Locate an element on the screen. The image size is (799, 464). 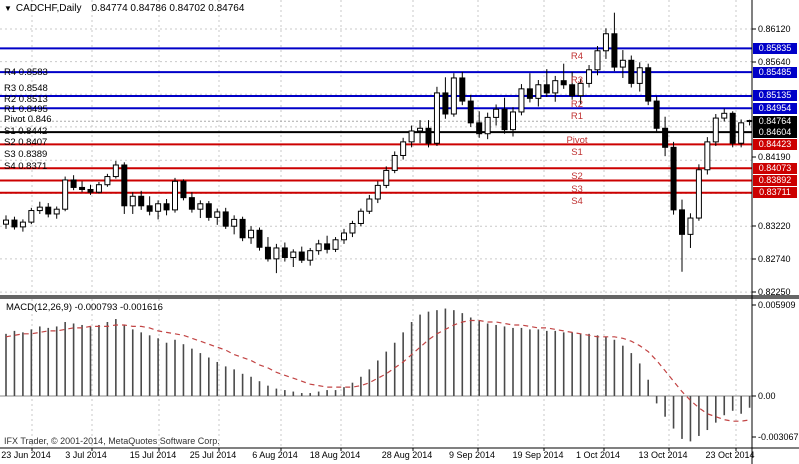
date-axis-label: 9 Sep 2014 is located at coordinates (472, 455).